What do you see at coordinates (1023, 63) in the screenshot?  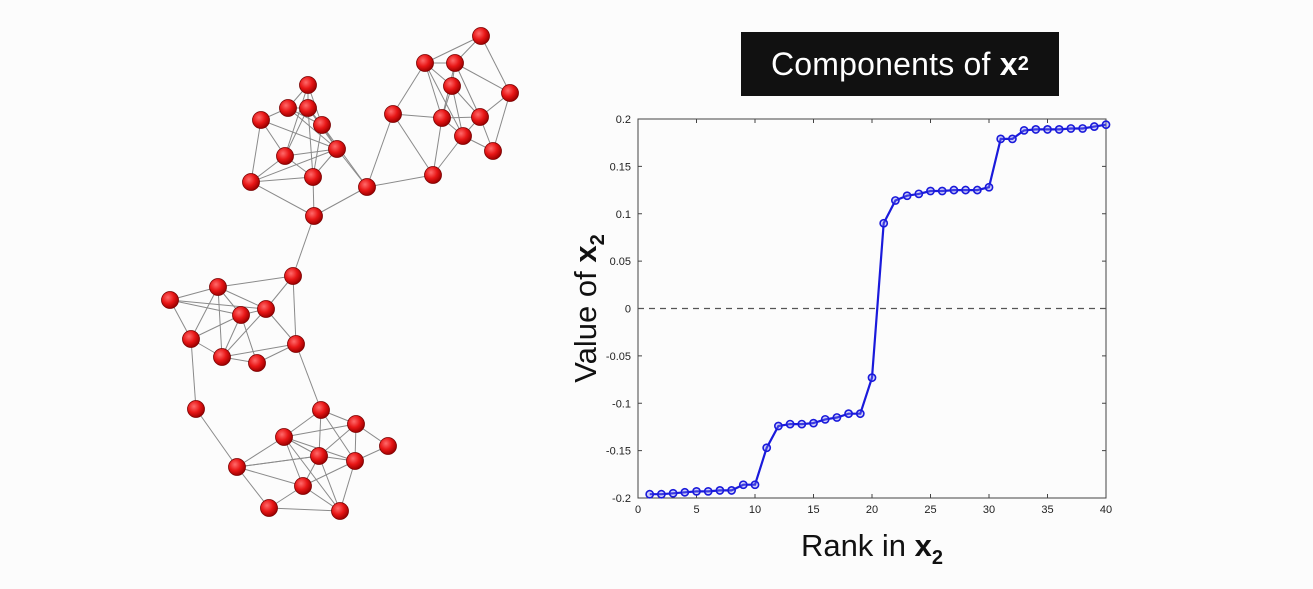 I see `chart-title-sub: 2` at bounding box center [1023, 63].